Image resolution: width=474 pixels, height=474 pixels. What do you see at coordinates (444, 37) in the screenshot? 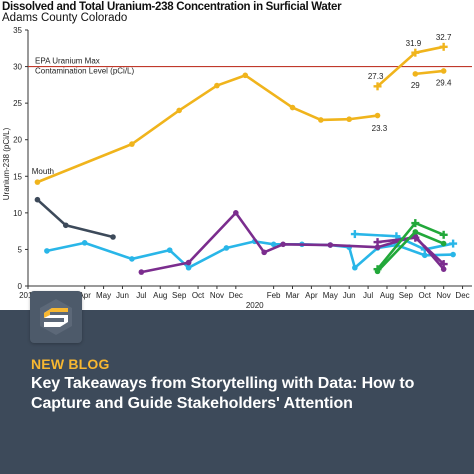
I see `data-label: 32.7` at bounding box center [444, 37].